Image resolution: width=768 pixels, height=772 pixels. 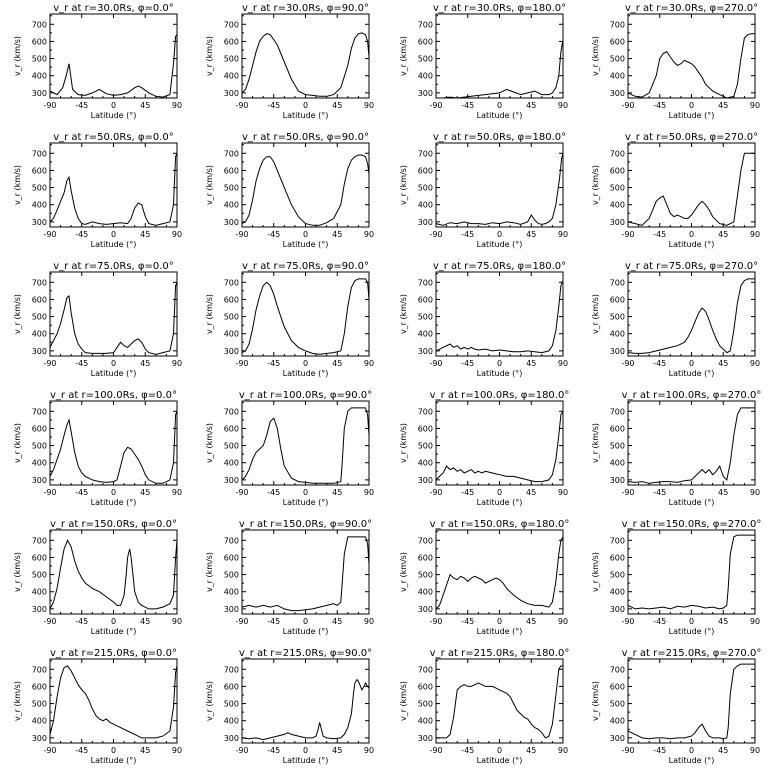 I want to click on chart-title: v_r at r=215.0Rs, φ=180.0°, so click(x=500, y=653).